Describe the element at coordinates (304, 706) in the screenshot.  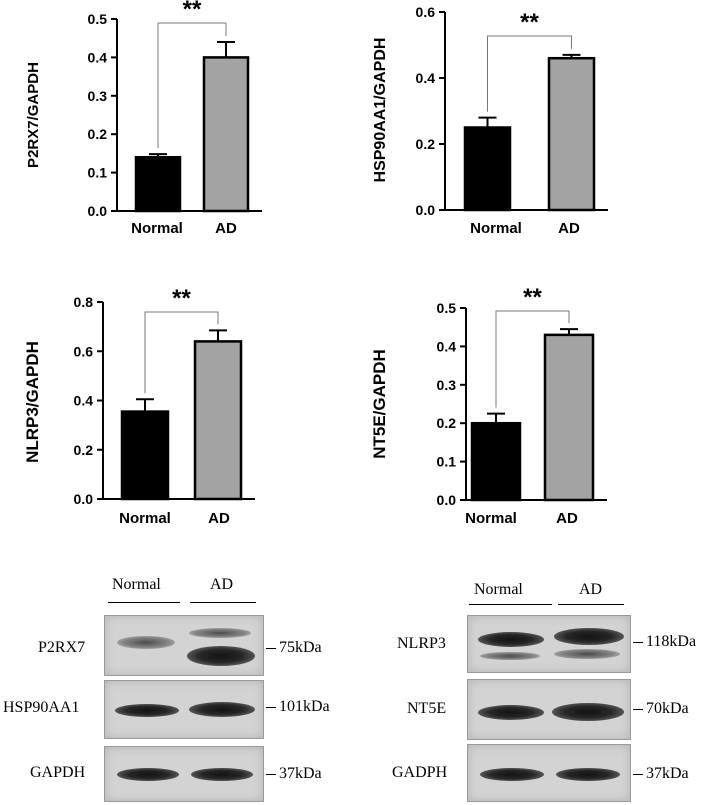
I see `kda-label: 101kDa` at that location.